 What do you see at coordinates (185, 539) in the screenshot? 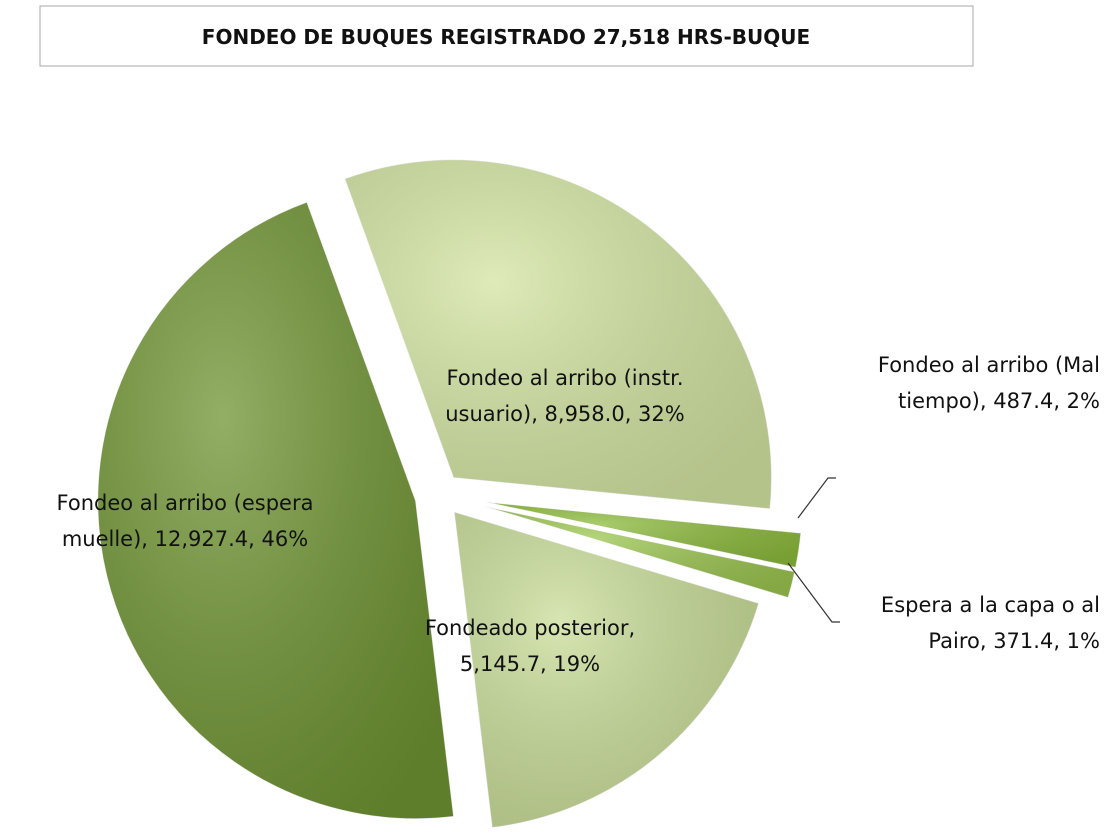
I see `slice-label: muelle), 12,927.4, 46%` at bounding box center [185, 539].